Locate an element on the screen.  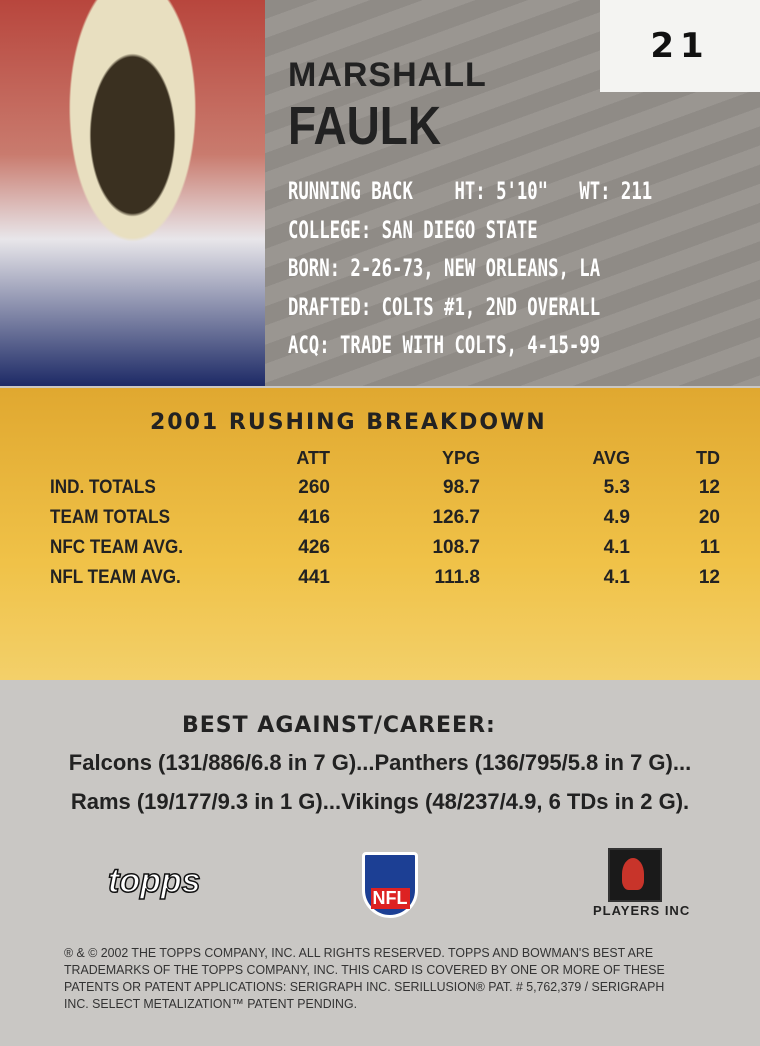
player-photo is located at coordinates (132, 193).